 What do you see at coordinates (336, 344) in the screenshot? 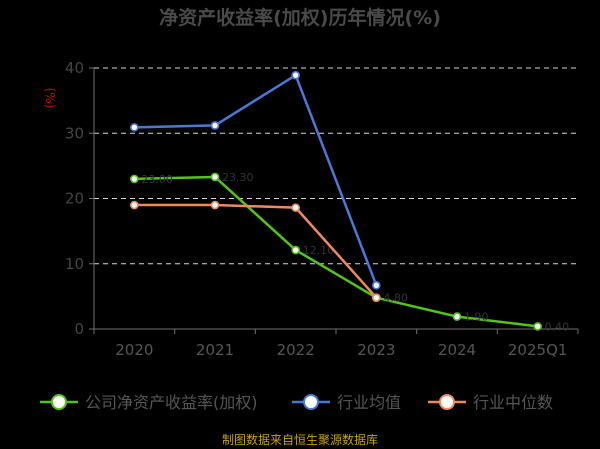
I see `x-axis-ticks: 2020 2021 2022 2023 2024 2025Q1` at bounding box center [336, 344].